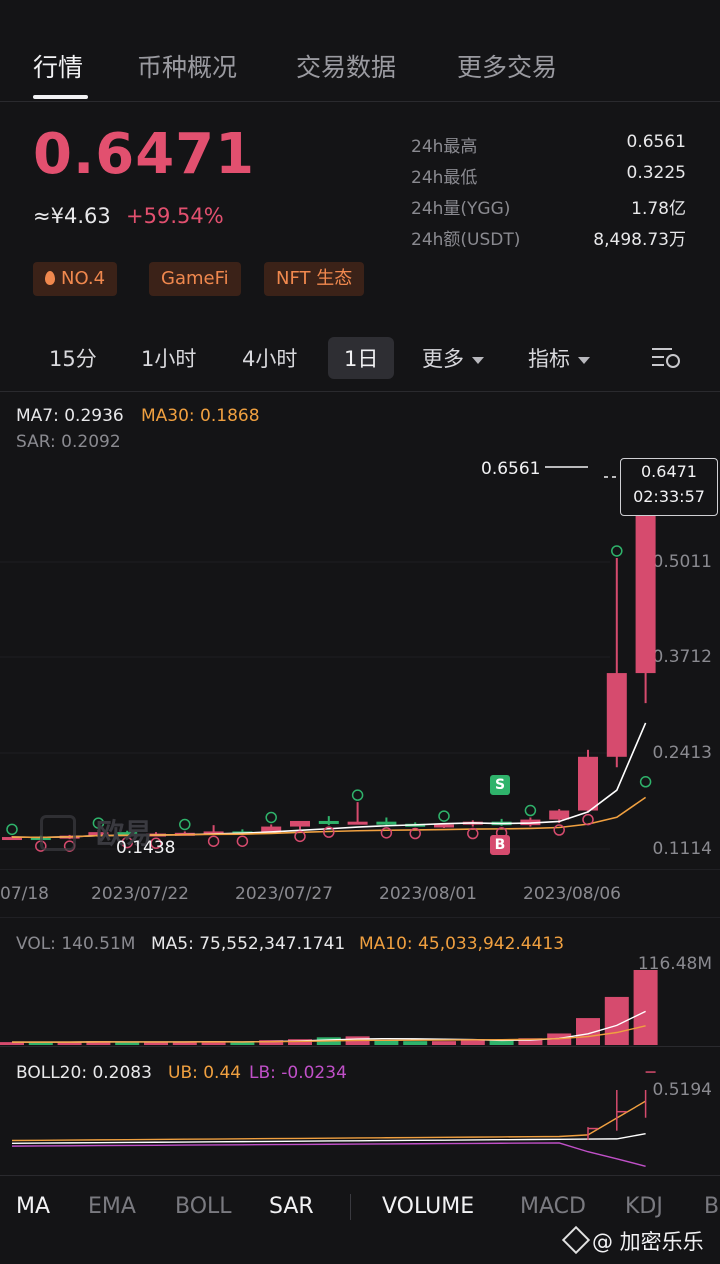 The height and width of the screenshot is (1264, 720). What do you see at coordinates (270, 359) in the screenshot?
I see `tf-4h: 4小时` at bounding box center [270, 359].